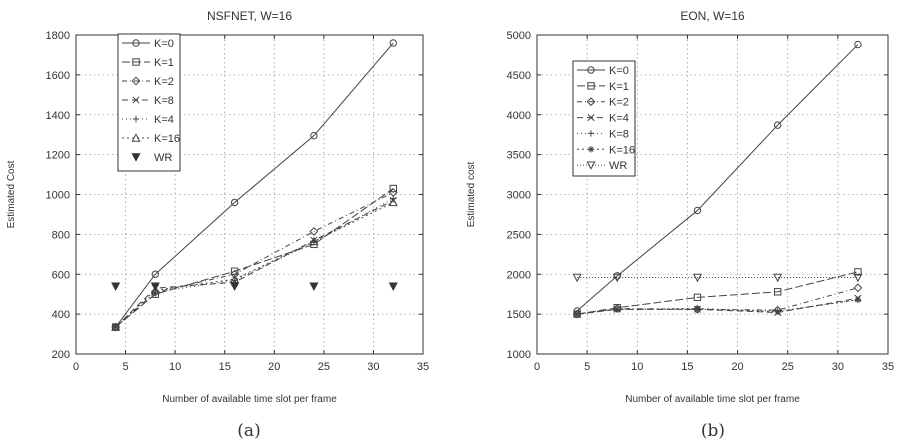  Describe the element at coordinates (519, 116) in the screenshot. I see `y-tick-label: 4000` at that location.